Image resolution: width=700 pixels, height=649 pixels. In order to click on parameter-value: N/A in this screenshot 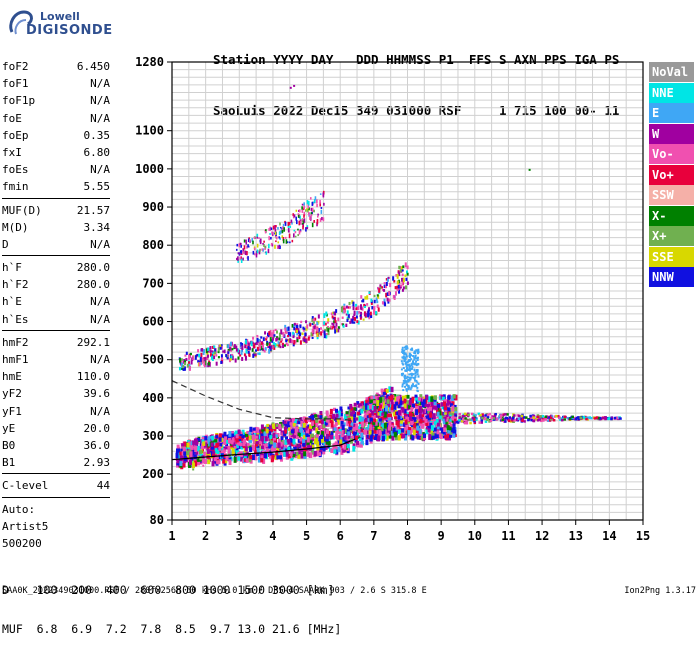, I will do `click(100, 411)`.